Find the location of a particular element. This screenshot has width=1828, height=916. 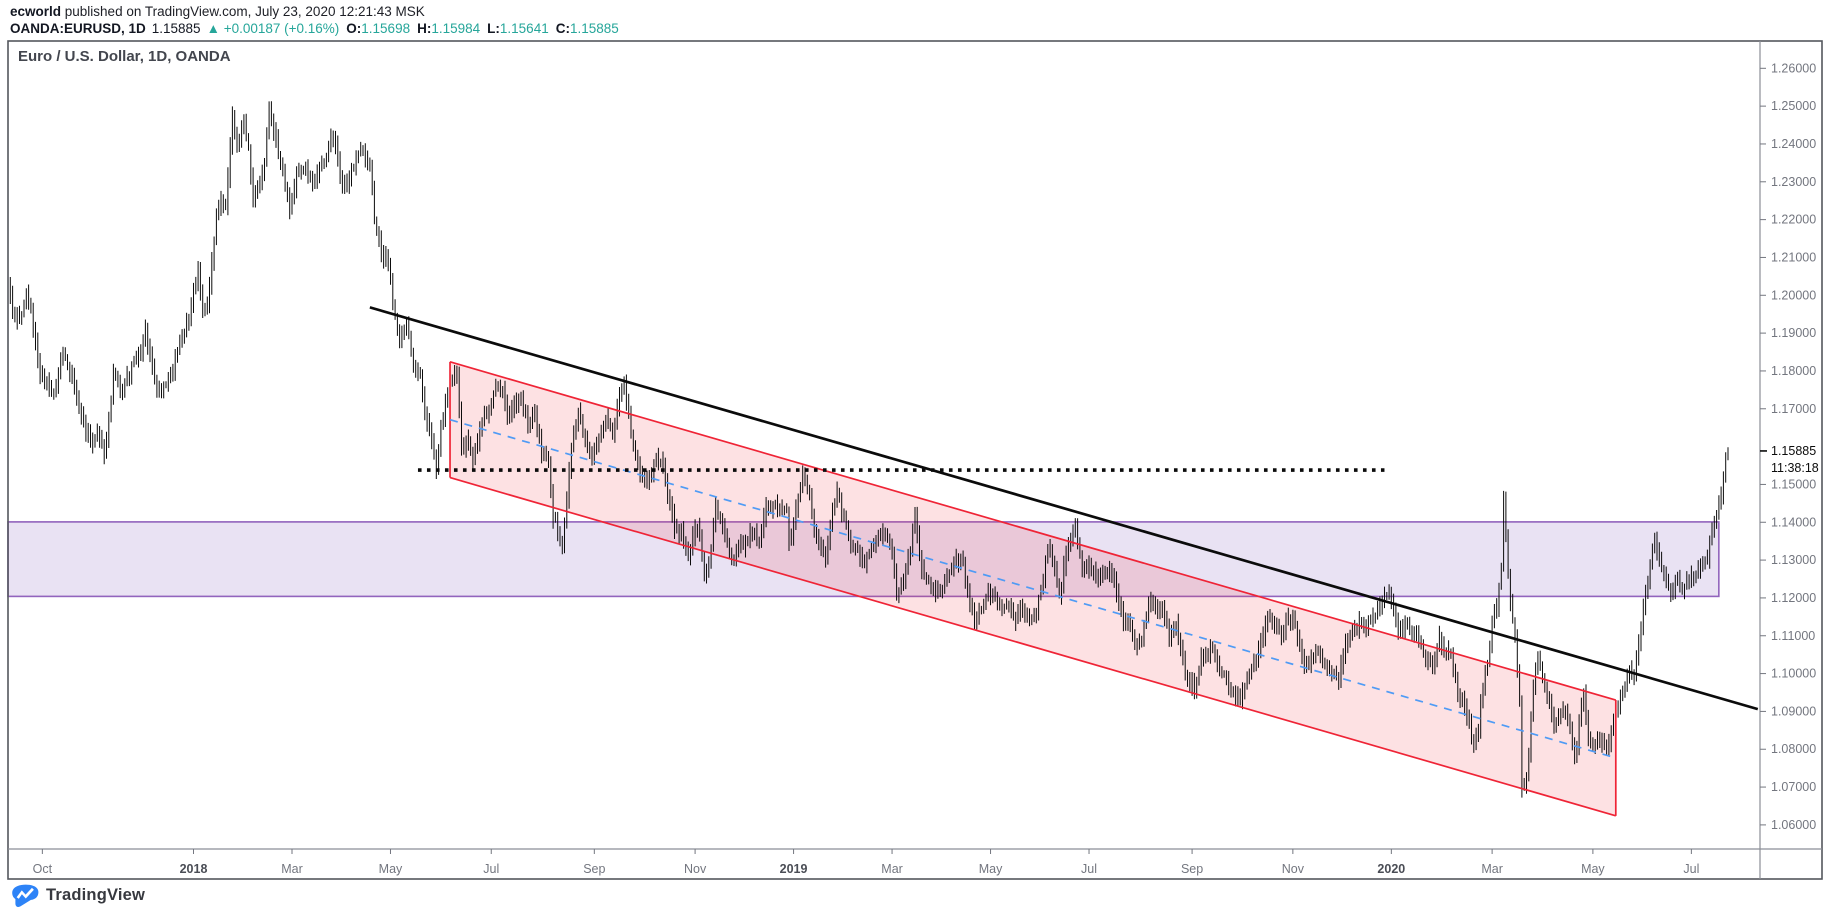

open-label: O: is located at coordinates (354, 28).